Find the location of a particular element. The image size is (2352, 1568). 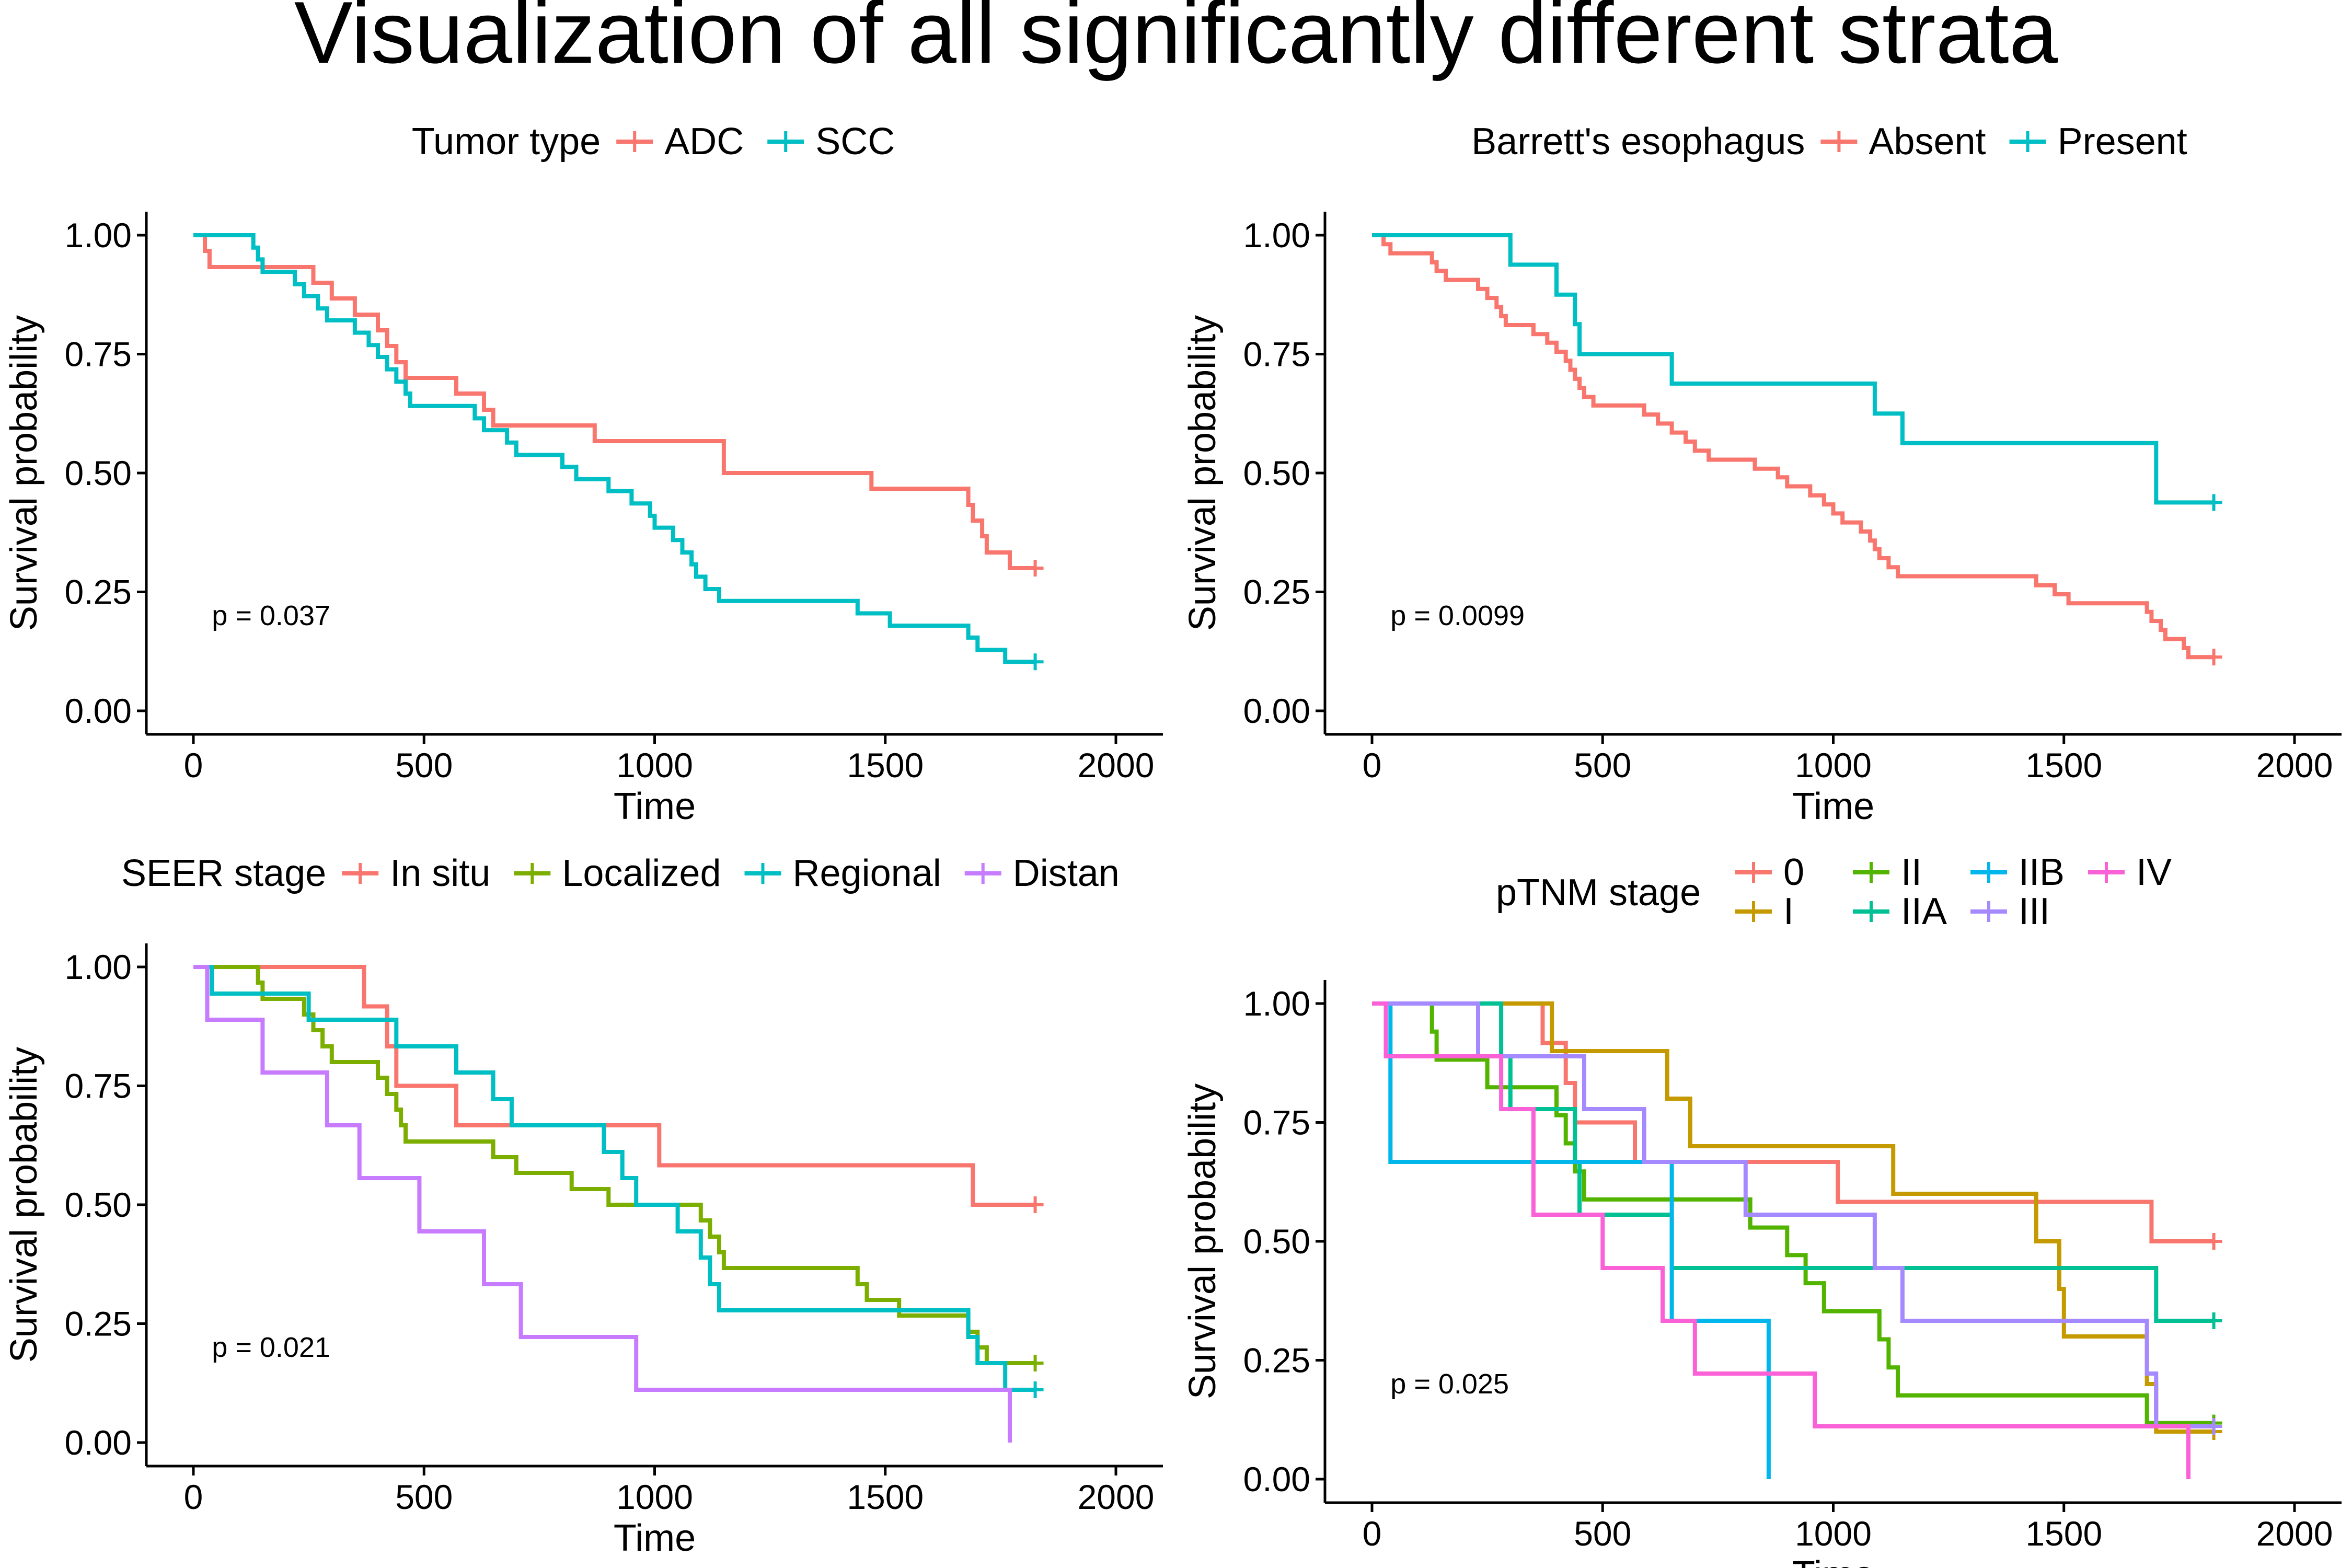

survival-curve-present is located at coordinates (1793, 369).